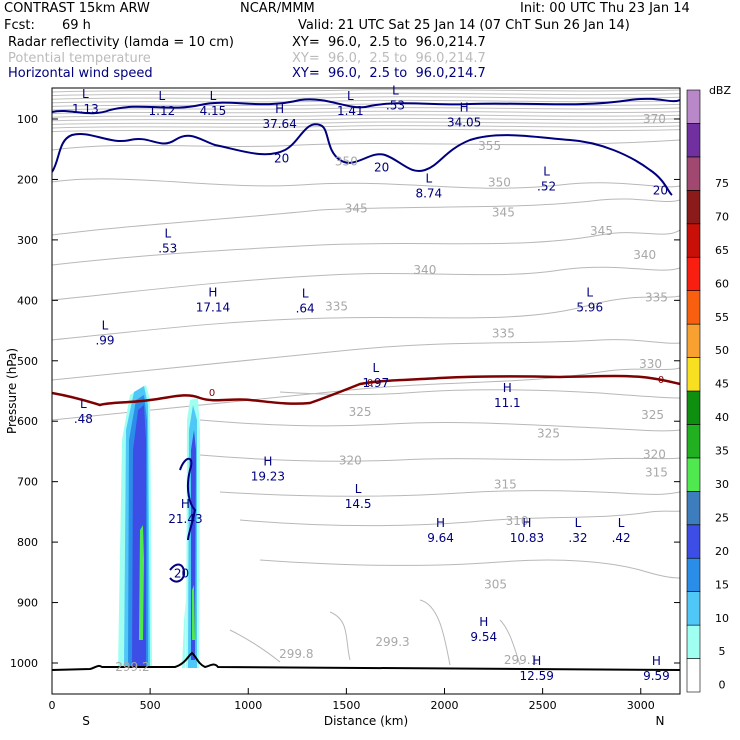 Image resolution: width=740 pixels, height=740 pixels. I want to click on x-tick-label: 3000, so click(641, 705).